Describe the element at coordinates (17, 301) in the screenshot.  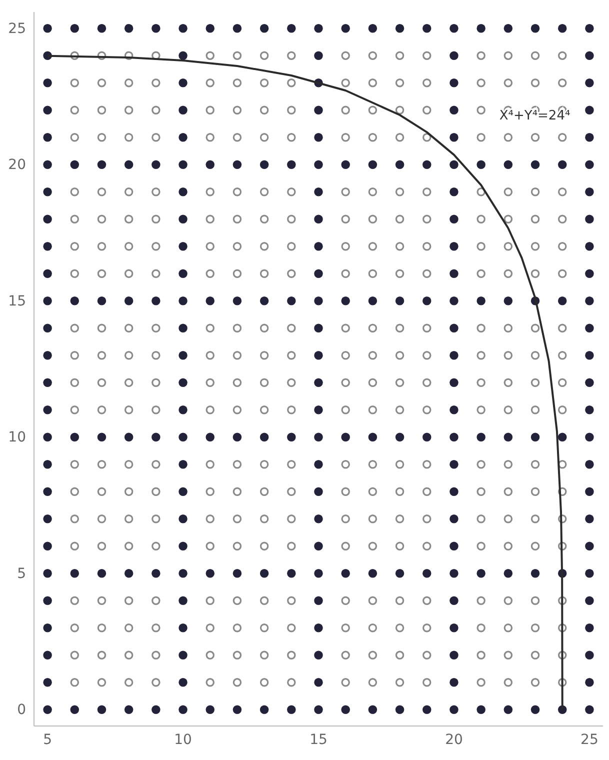
I see `y-tick-label: 15` at that location.